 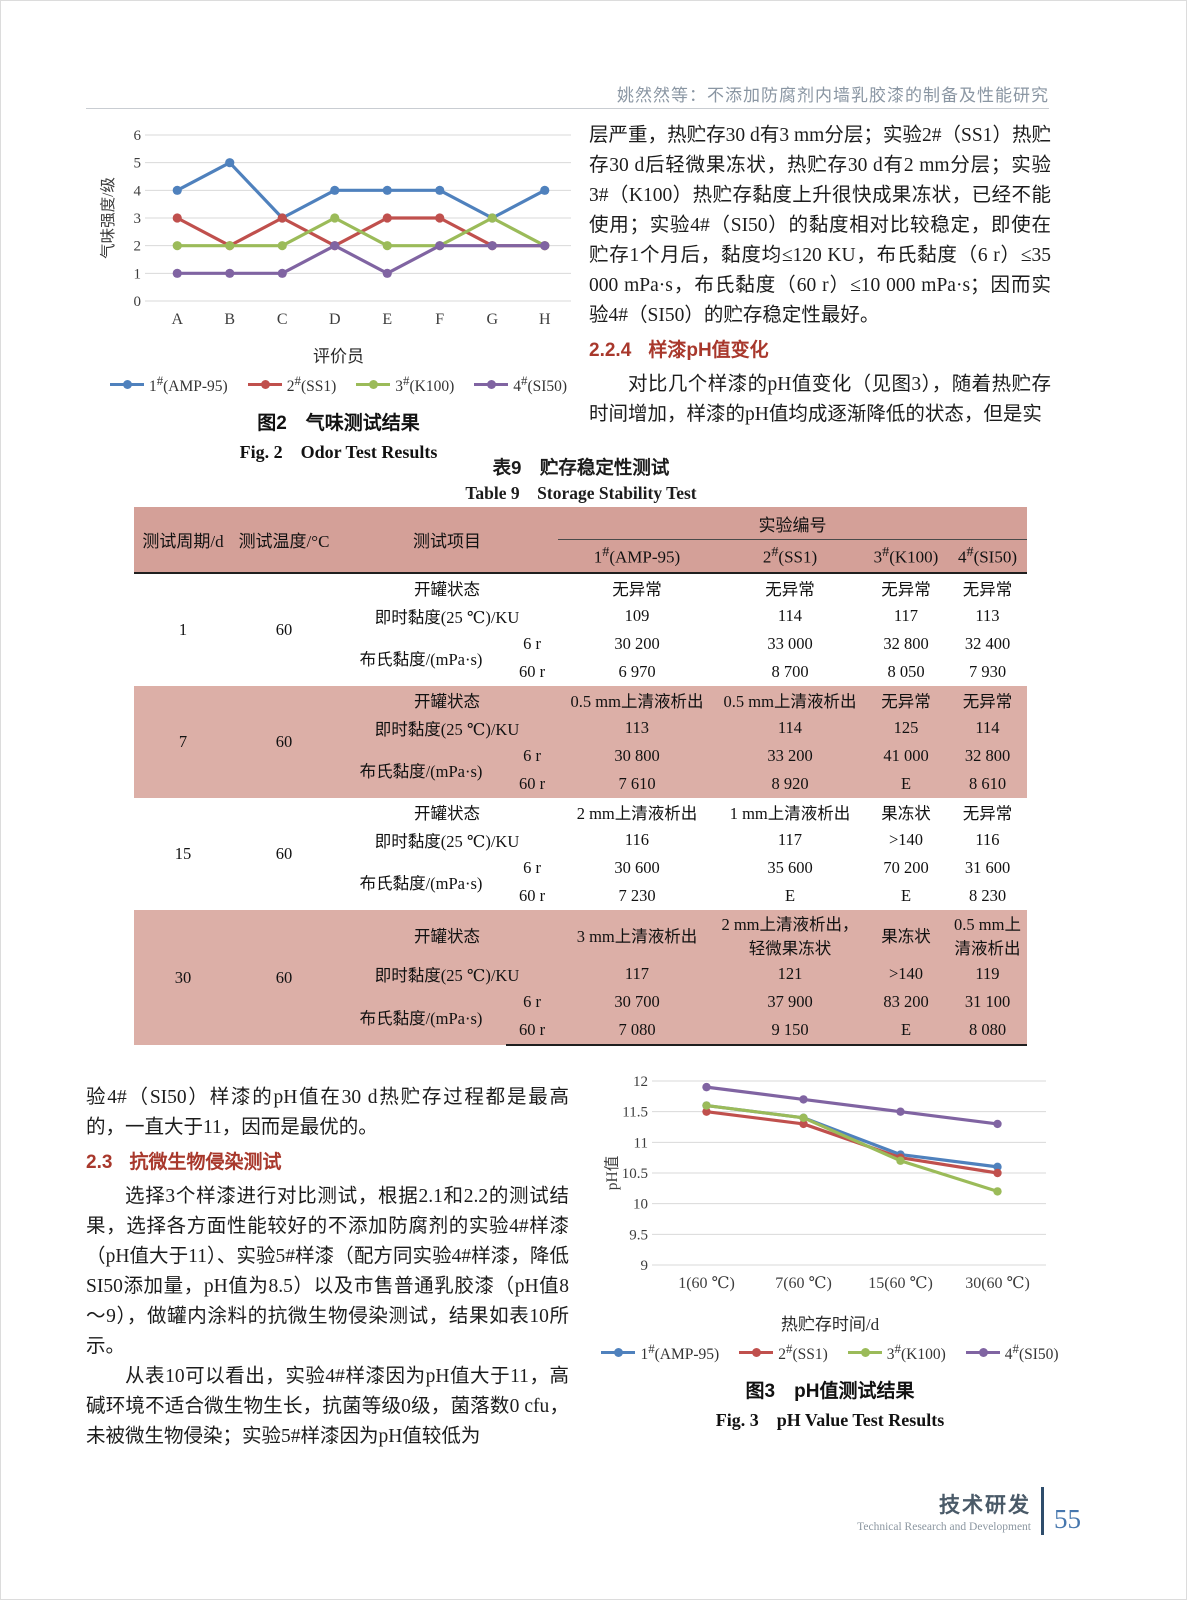 What do you see at coordinates (610, 350) in the screenshot?
I see `section-number: 2.2.4` at bounding box center [610, 350].